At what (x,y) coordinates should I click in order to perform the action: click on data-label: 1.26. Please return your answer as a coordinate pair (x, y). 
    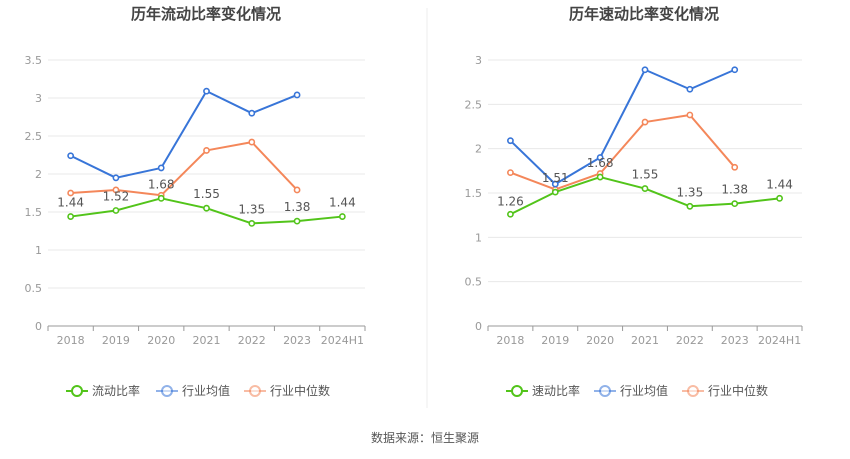
    Looking at the image, I should click on (510, 201).